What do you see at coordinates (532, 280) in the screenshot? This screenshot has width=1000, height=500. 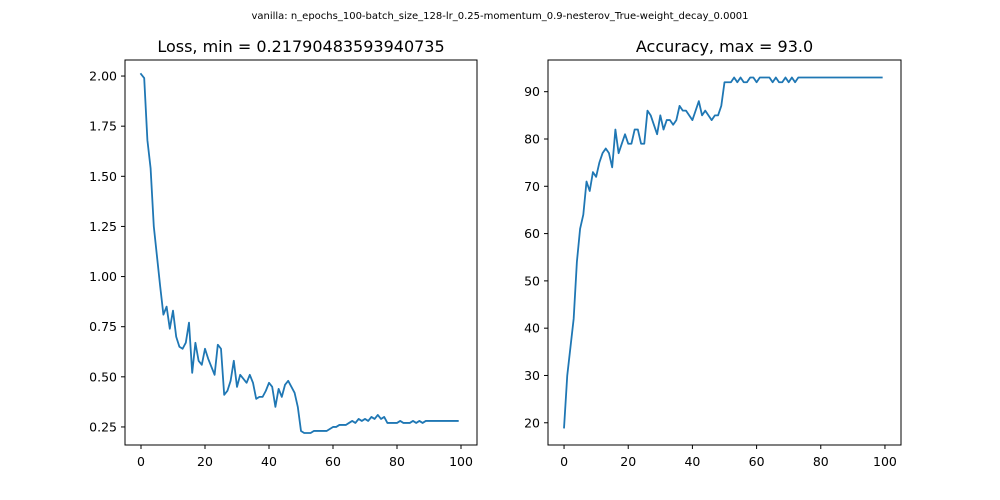 I see `accuracy-ytick-label: 50` at bounding box center [532, 280].